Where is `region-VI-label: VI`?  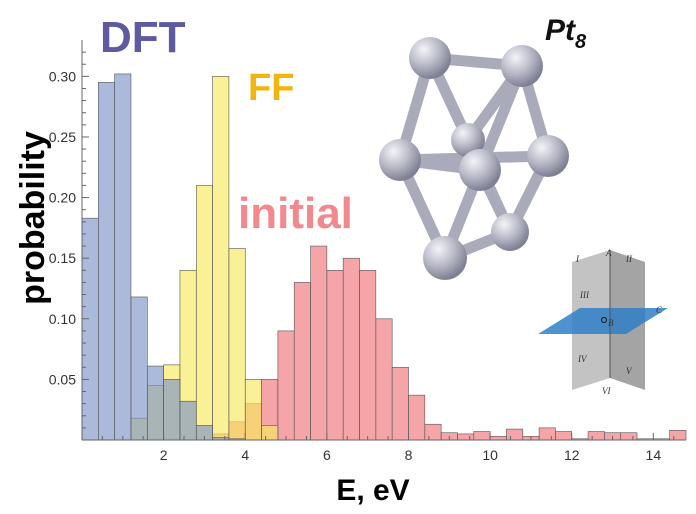 region-VI-label: VI is located at coordinates (606, 391).